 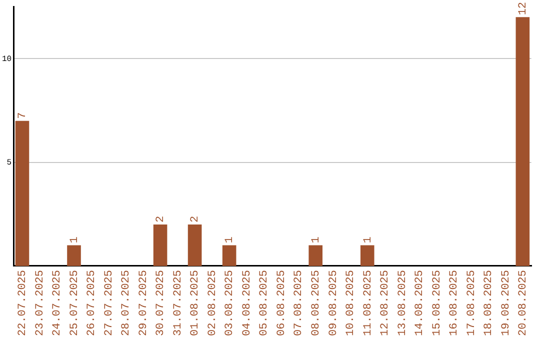 What do you see at coordinates (472, 303) in the screenshot?
I see `x-tick-label: 17.08.2025` at bounding box center [472, 303].